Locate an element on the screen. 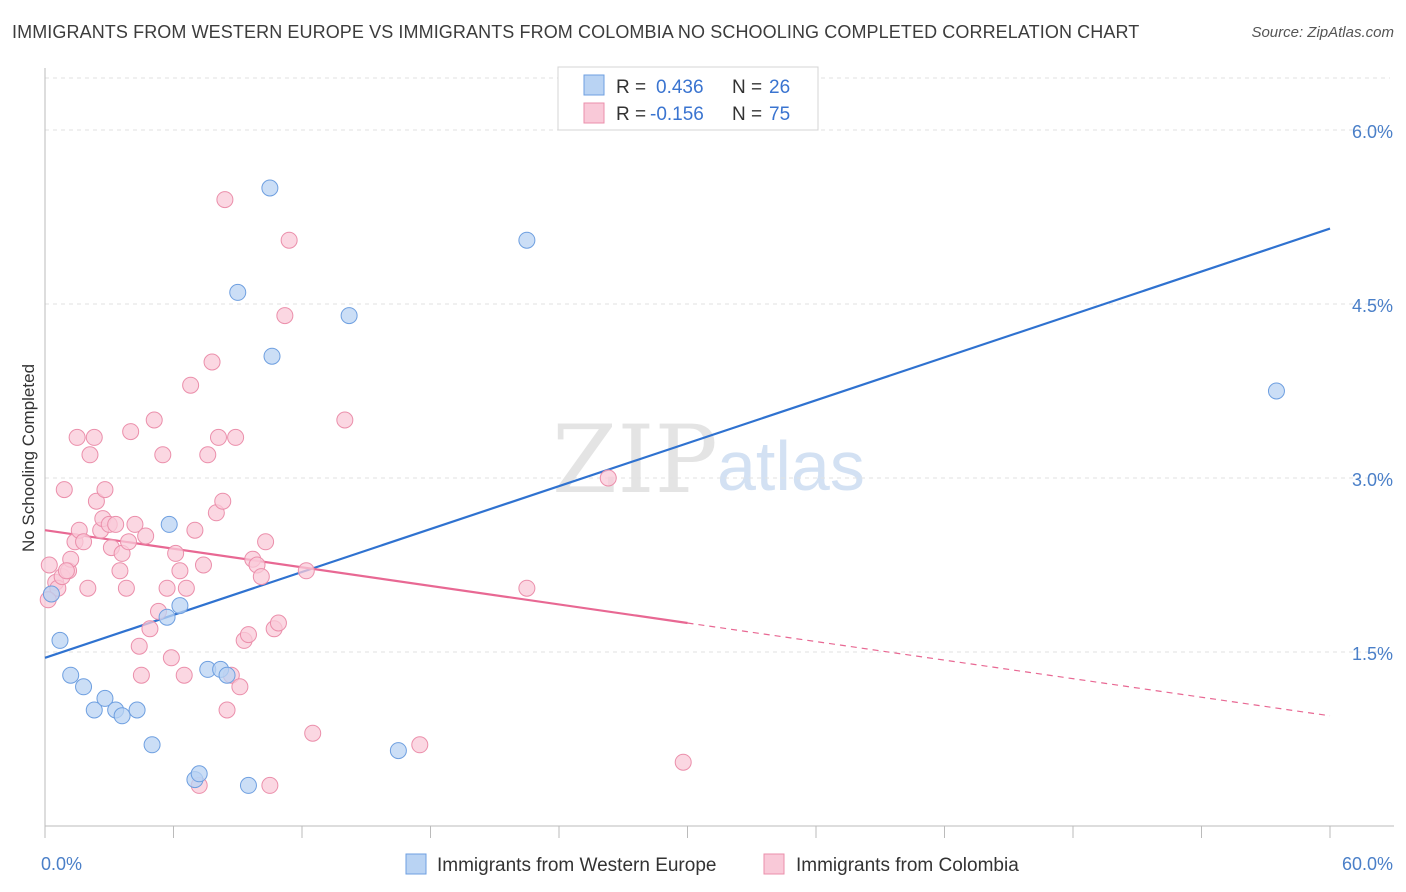  y-tick-label: 3.0% is located at coordinates (1372, 480).